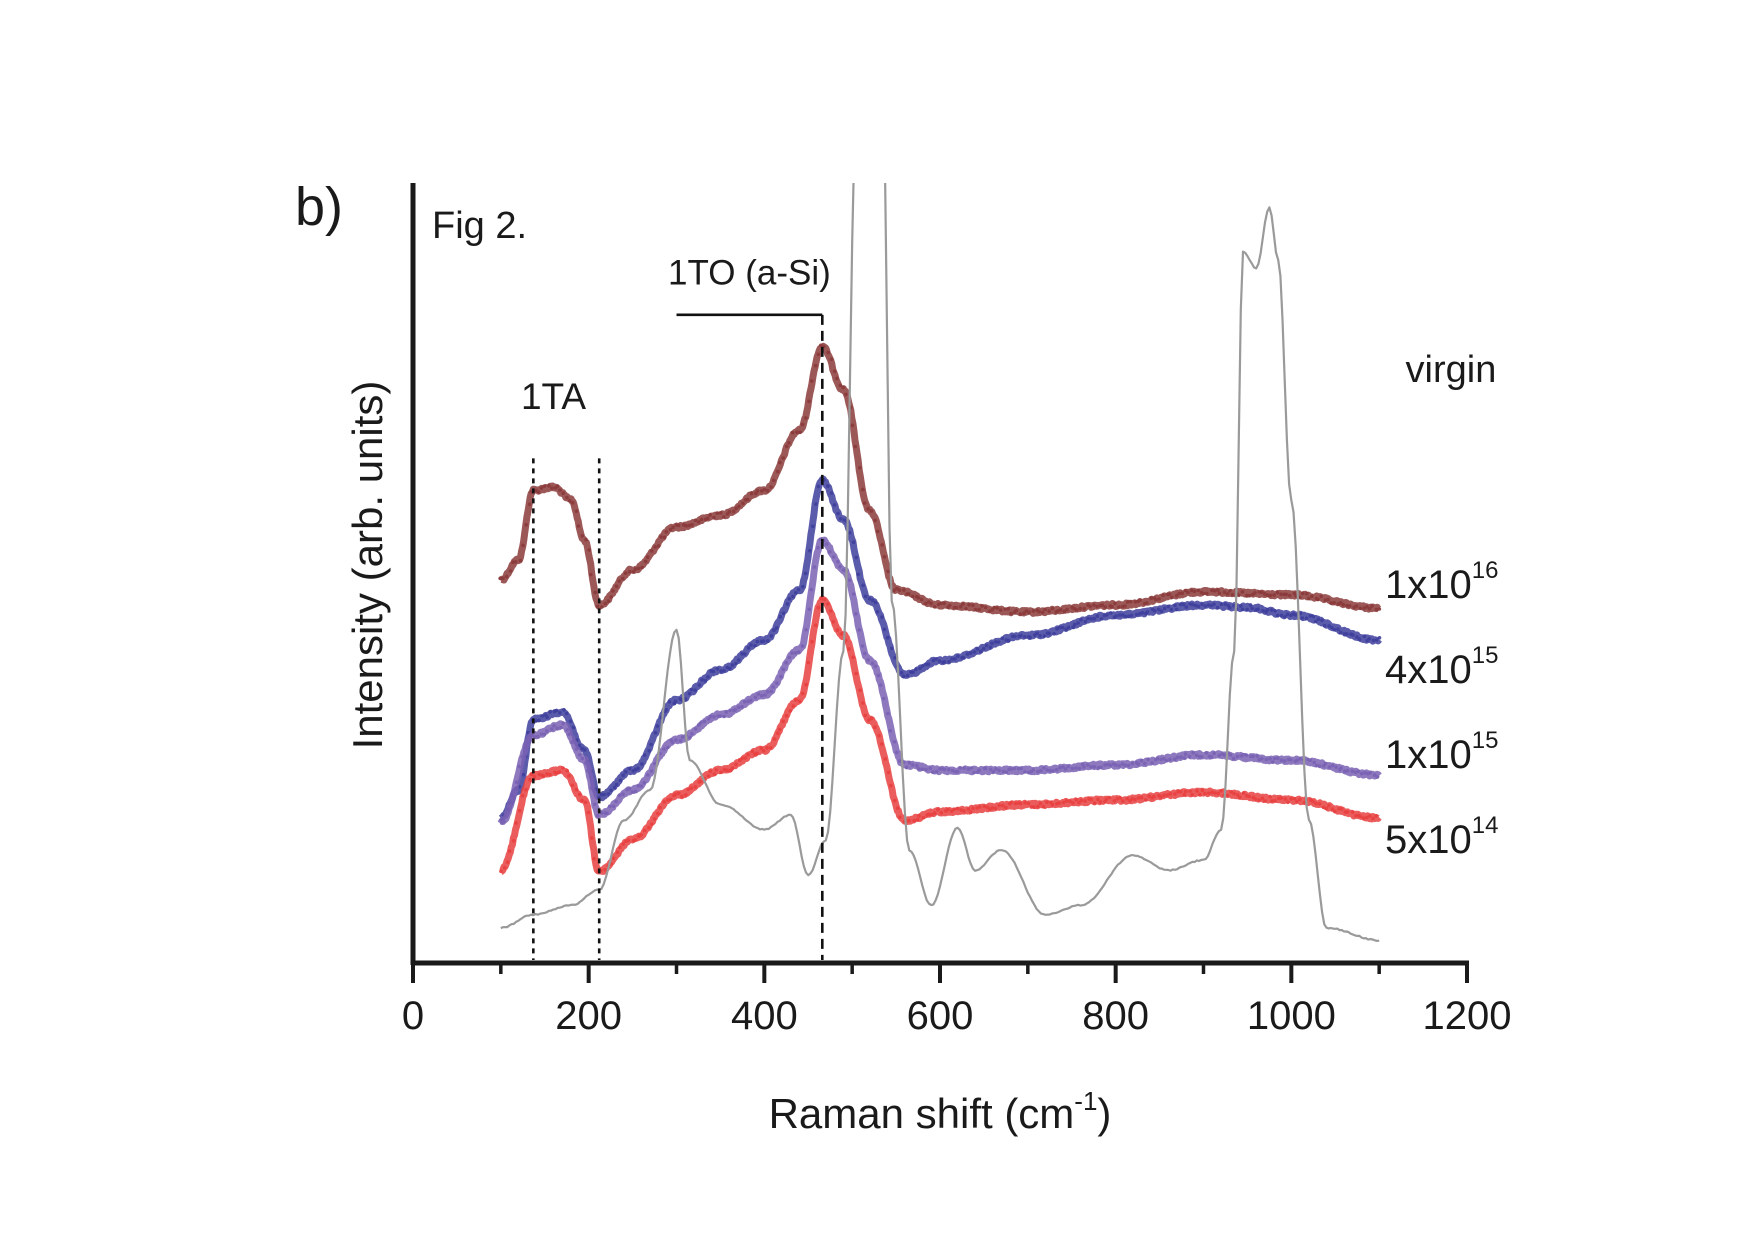 The height and width of the screenshot is (1240, 1754). What do you see at coordinates (1485, 740) in the screenshot?
I see `series-label-exponent: 15` at bounding box center [1485, 740].